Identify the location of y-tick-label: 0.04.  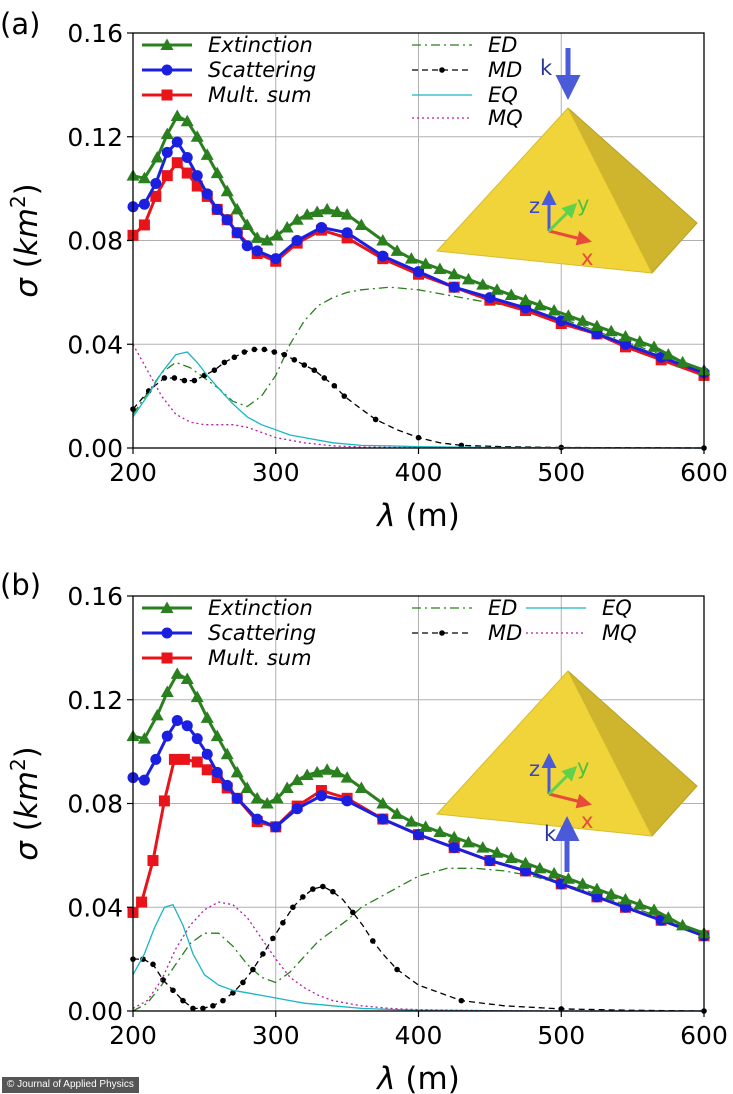
(95, 344).